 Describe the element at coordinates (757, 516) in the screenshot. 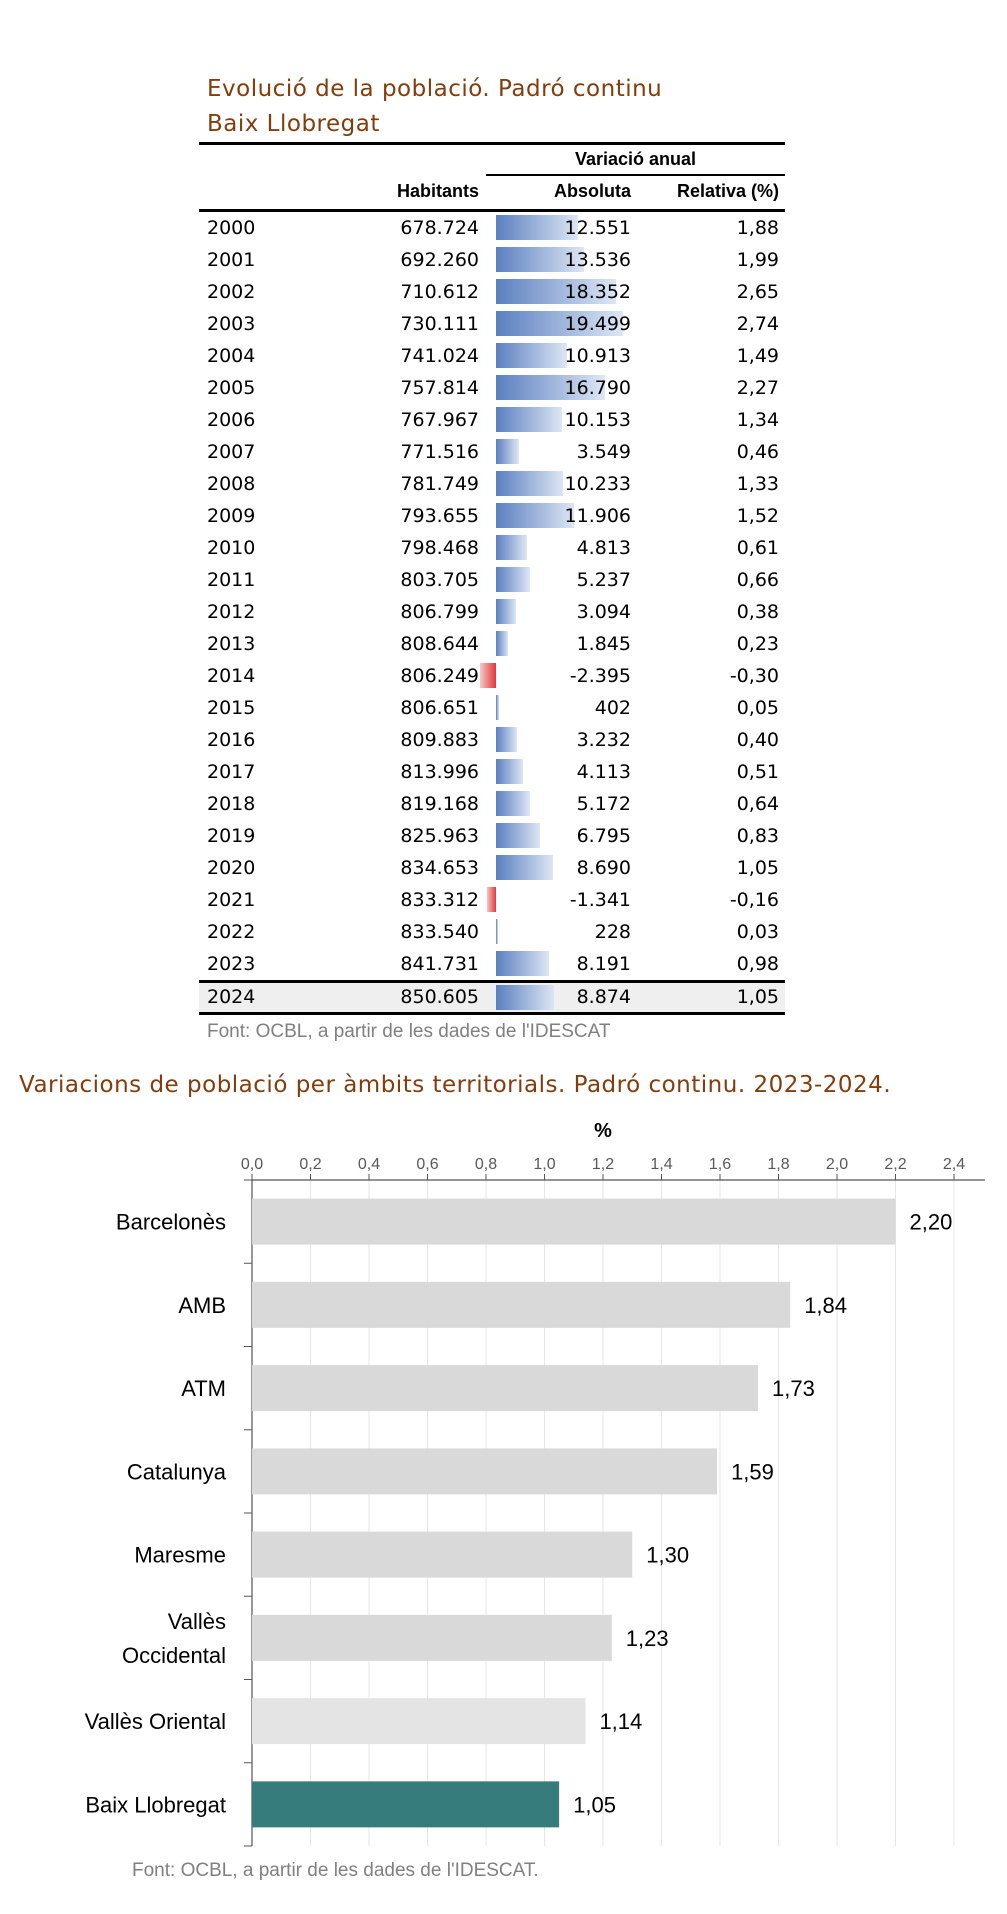

I see `relativa-cell: 1,52` at that location.